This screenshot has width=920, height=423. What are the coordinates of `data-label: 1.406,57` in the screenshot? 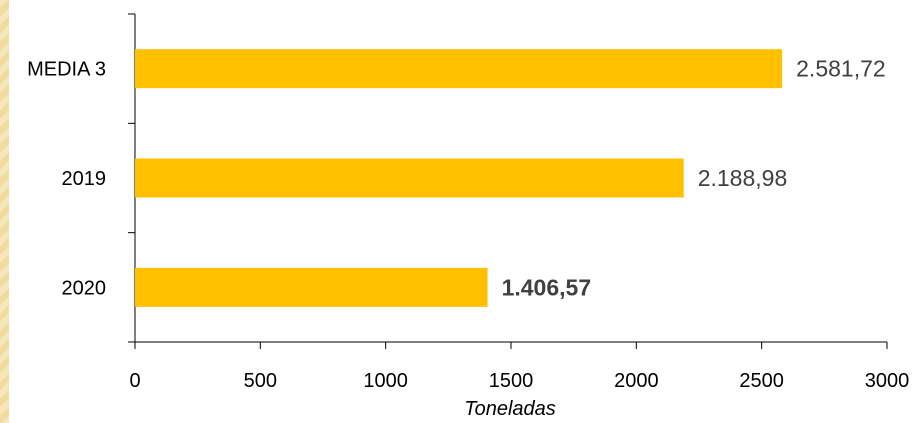 It's located at (547, 287).